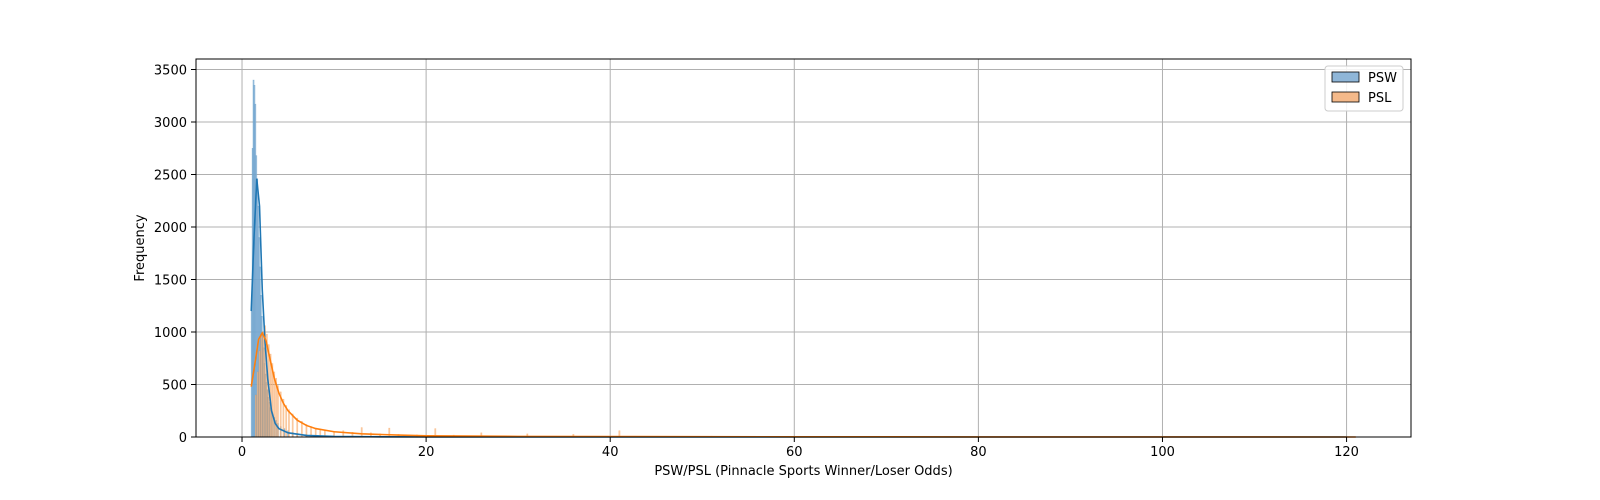 The image size is (1600, 500). Describe the element at coordinates (1345, 77) in the screenshot. I see `legend-swatch-psw` at that location.